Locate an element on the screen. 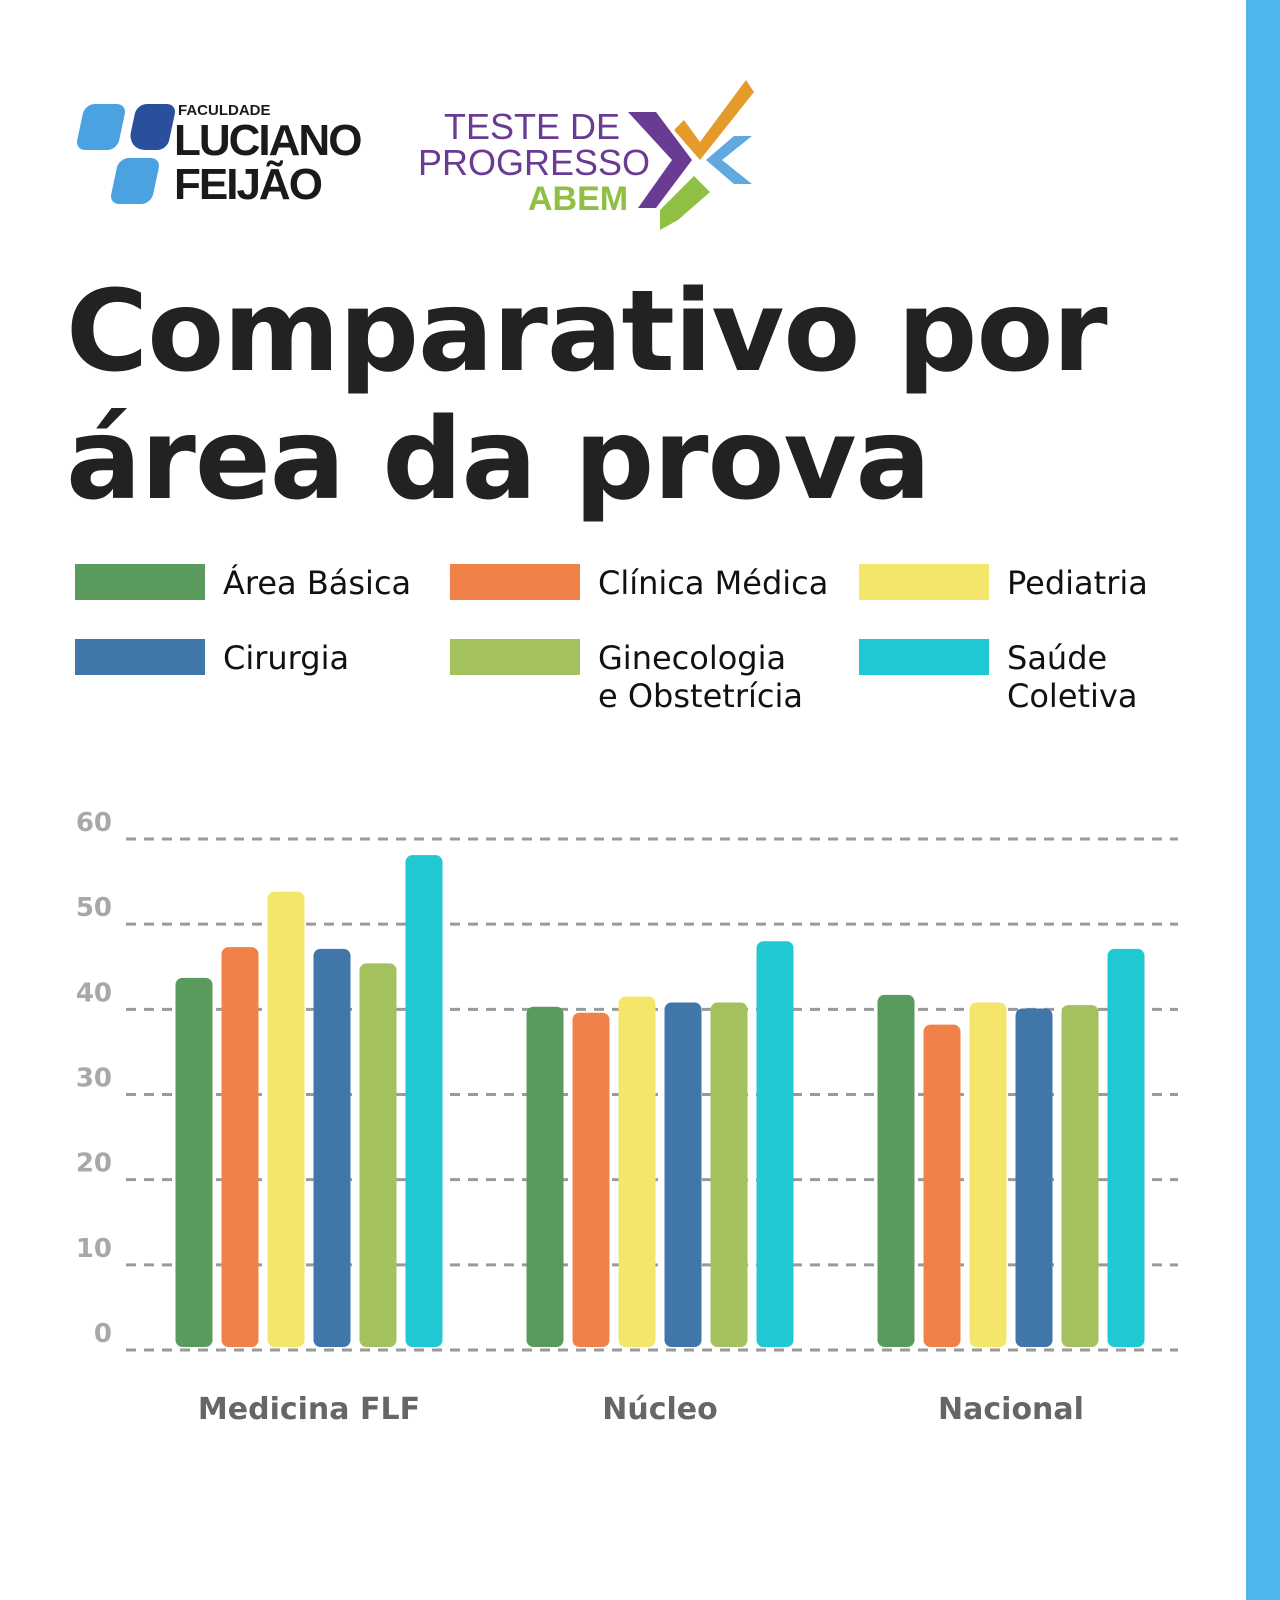  y-tick-label: 30 is located at coordinates (94, 1079).